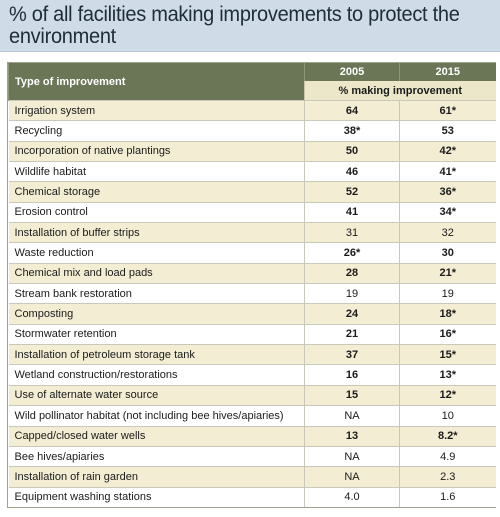  Describe the element at coordinates (352, 314) in the screenshot. I see `value-2005: 24` at that location.